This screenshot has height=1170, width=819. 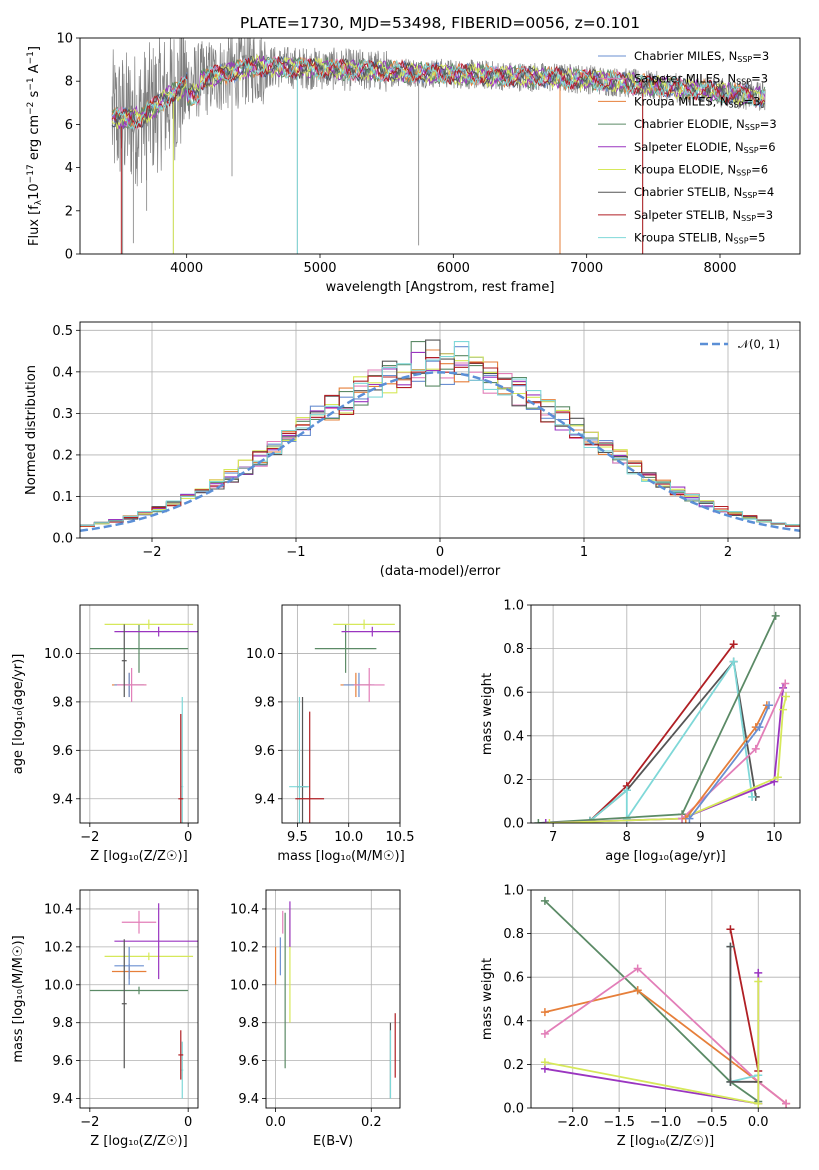 I want to click on mass_weight_vs_age-line-salpeter_stelib, so click(x=662, y=732).